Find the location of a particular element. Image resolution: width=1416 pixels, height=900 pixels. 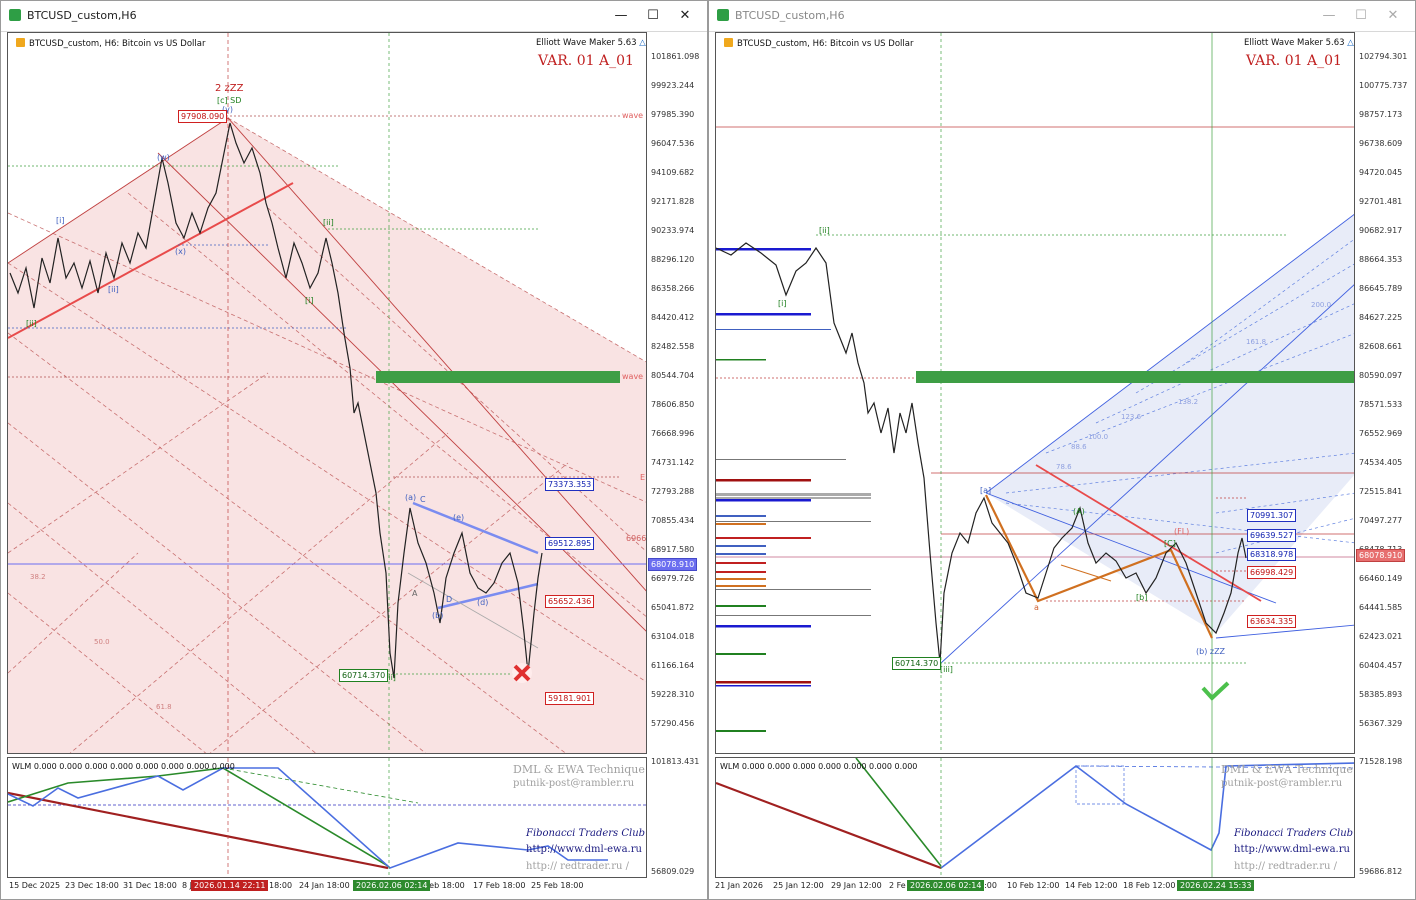

time-tick: Feb 18:00 is located at coordinates (445, 885).